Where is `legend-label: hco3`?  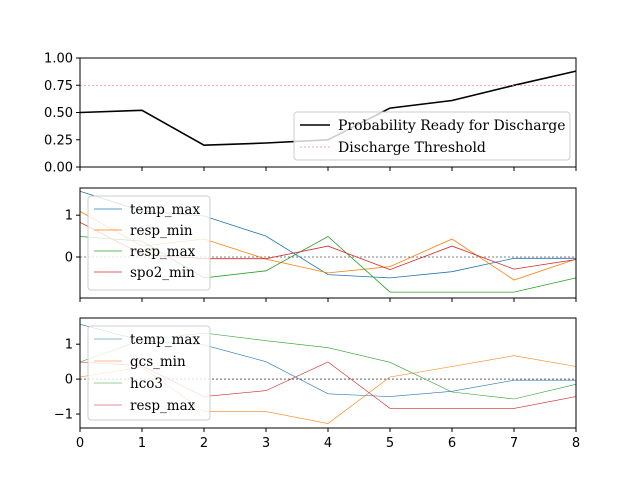 legend-label: hco3 is located at coordinates (146, 384).